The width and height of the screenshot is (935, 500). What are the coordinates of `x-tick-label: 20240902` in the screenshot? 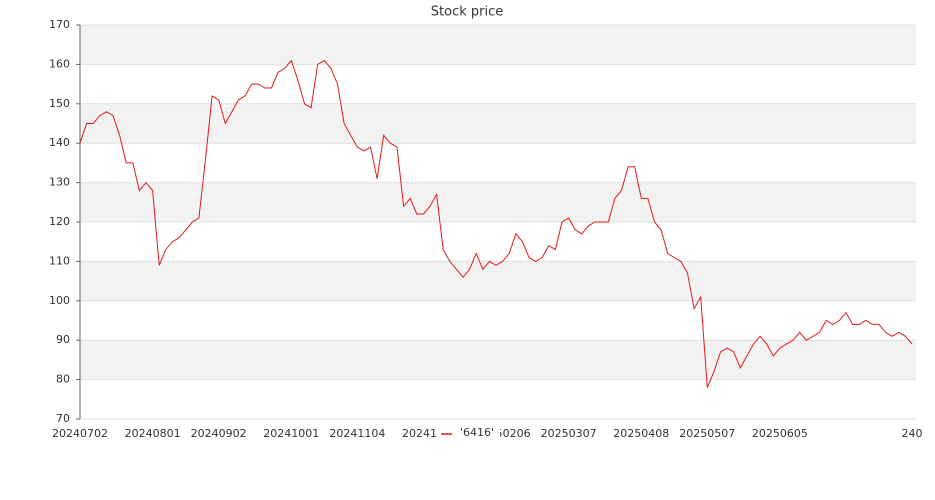 It's located at (219, 433).